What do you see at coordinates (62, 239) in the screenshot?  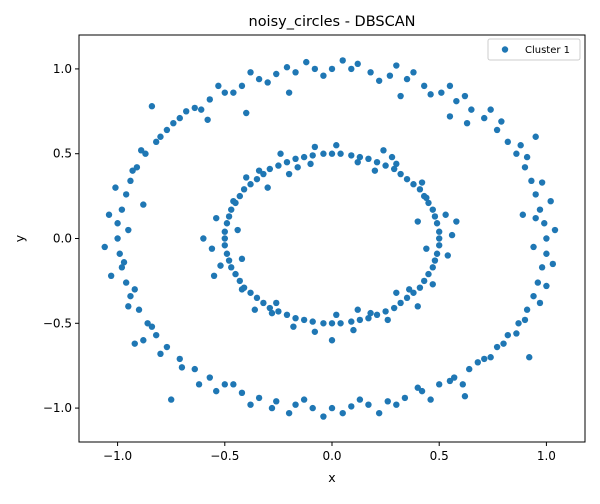 I see `y-tick-label: 0.0` at bounding box center [62, 239].